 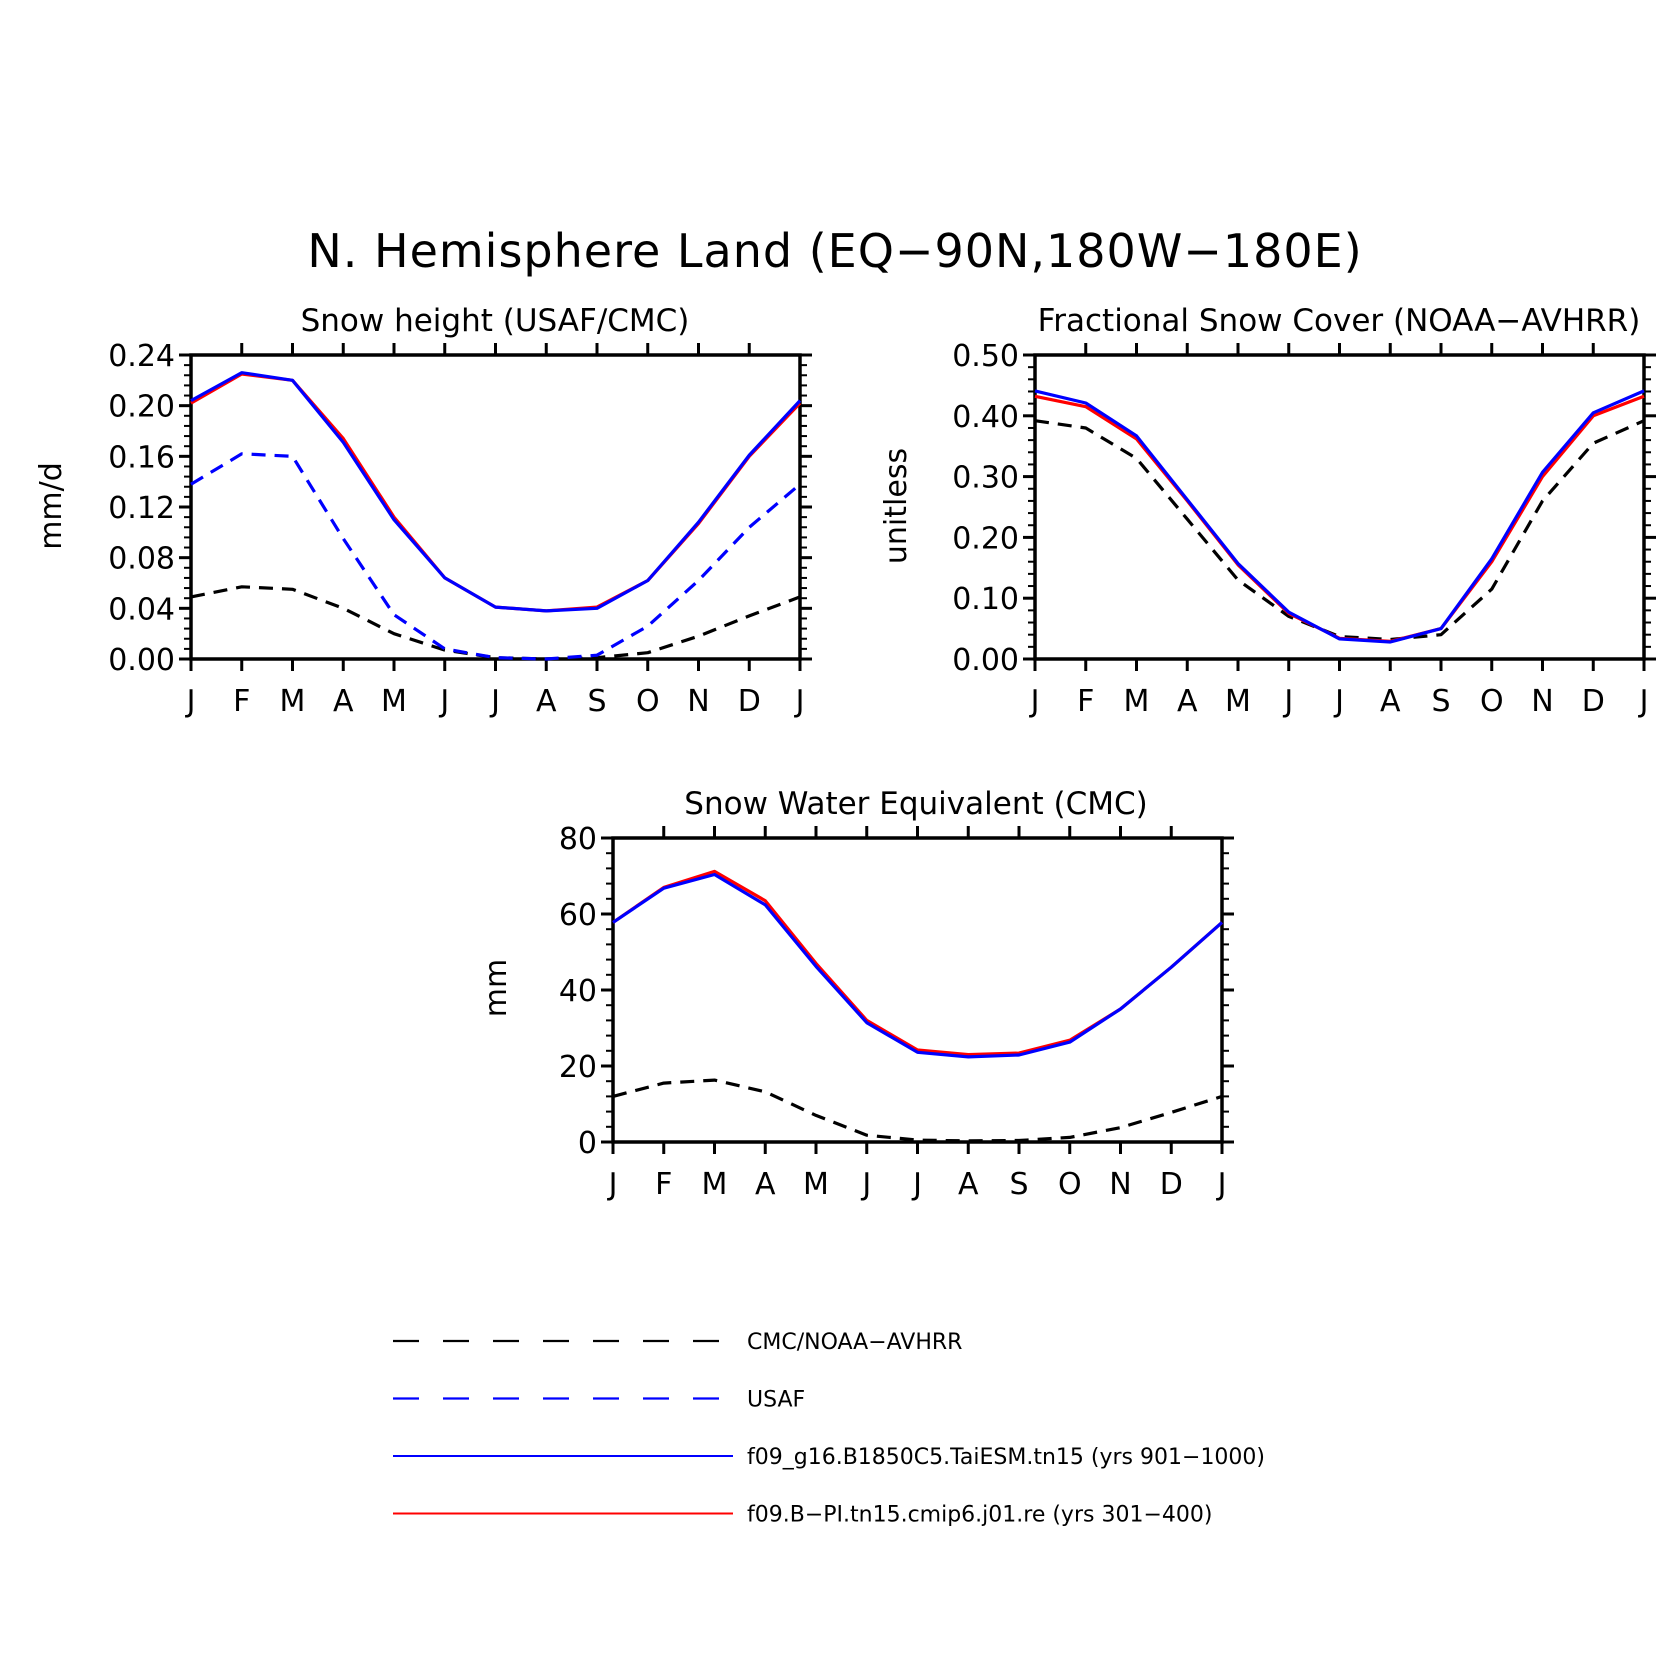 What do you see at coordinates (578, 839) in the screenshot?
I see `y-tick-label: 80` at bounding box center [578, 839].